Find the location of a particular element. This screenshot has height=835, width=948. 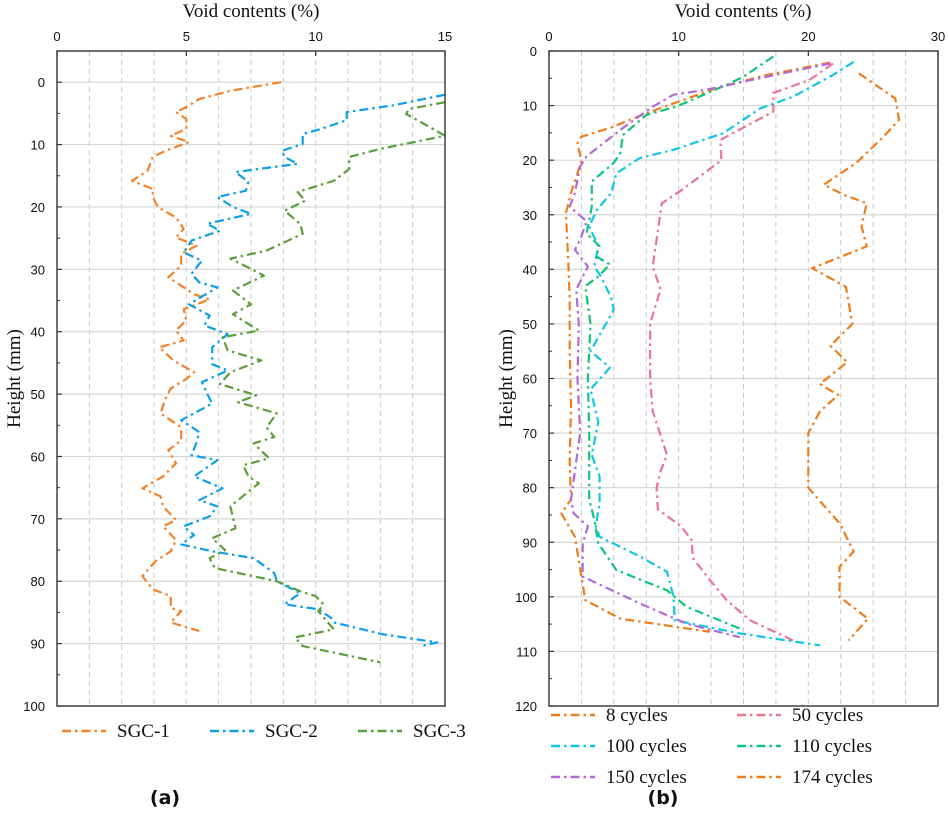

legend: SGC-1 SGC-2 SGC-3 is located at coordinates (264, 731).